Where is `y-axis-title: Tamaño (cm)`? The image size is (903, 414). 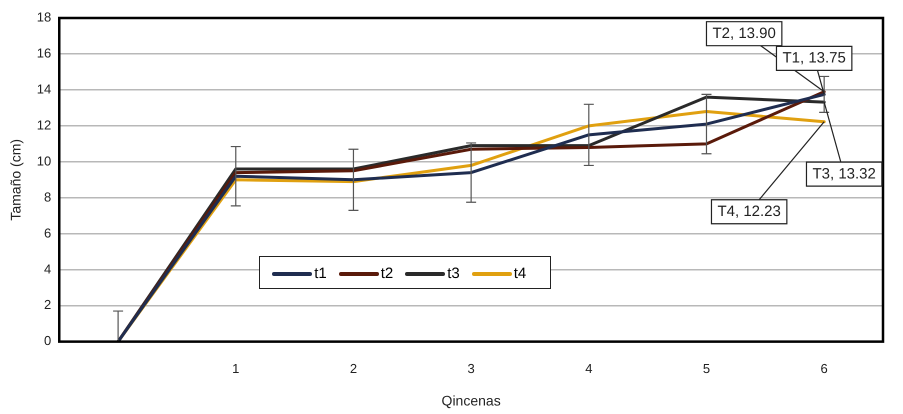
y-axis-title: Tamaño (cm) is located at coordinates (15, 179).